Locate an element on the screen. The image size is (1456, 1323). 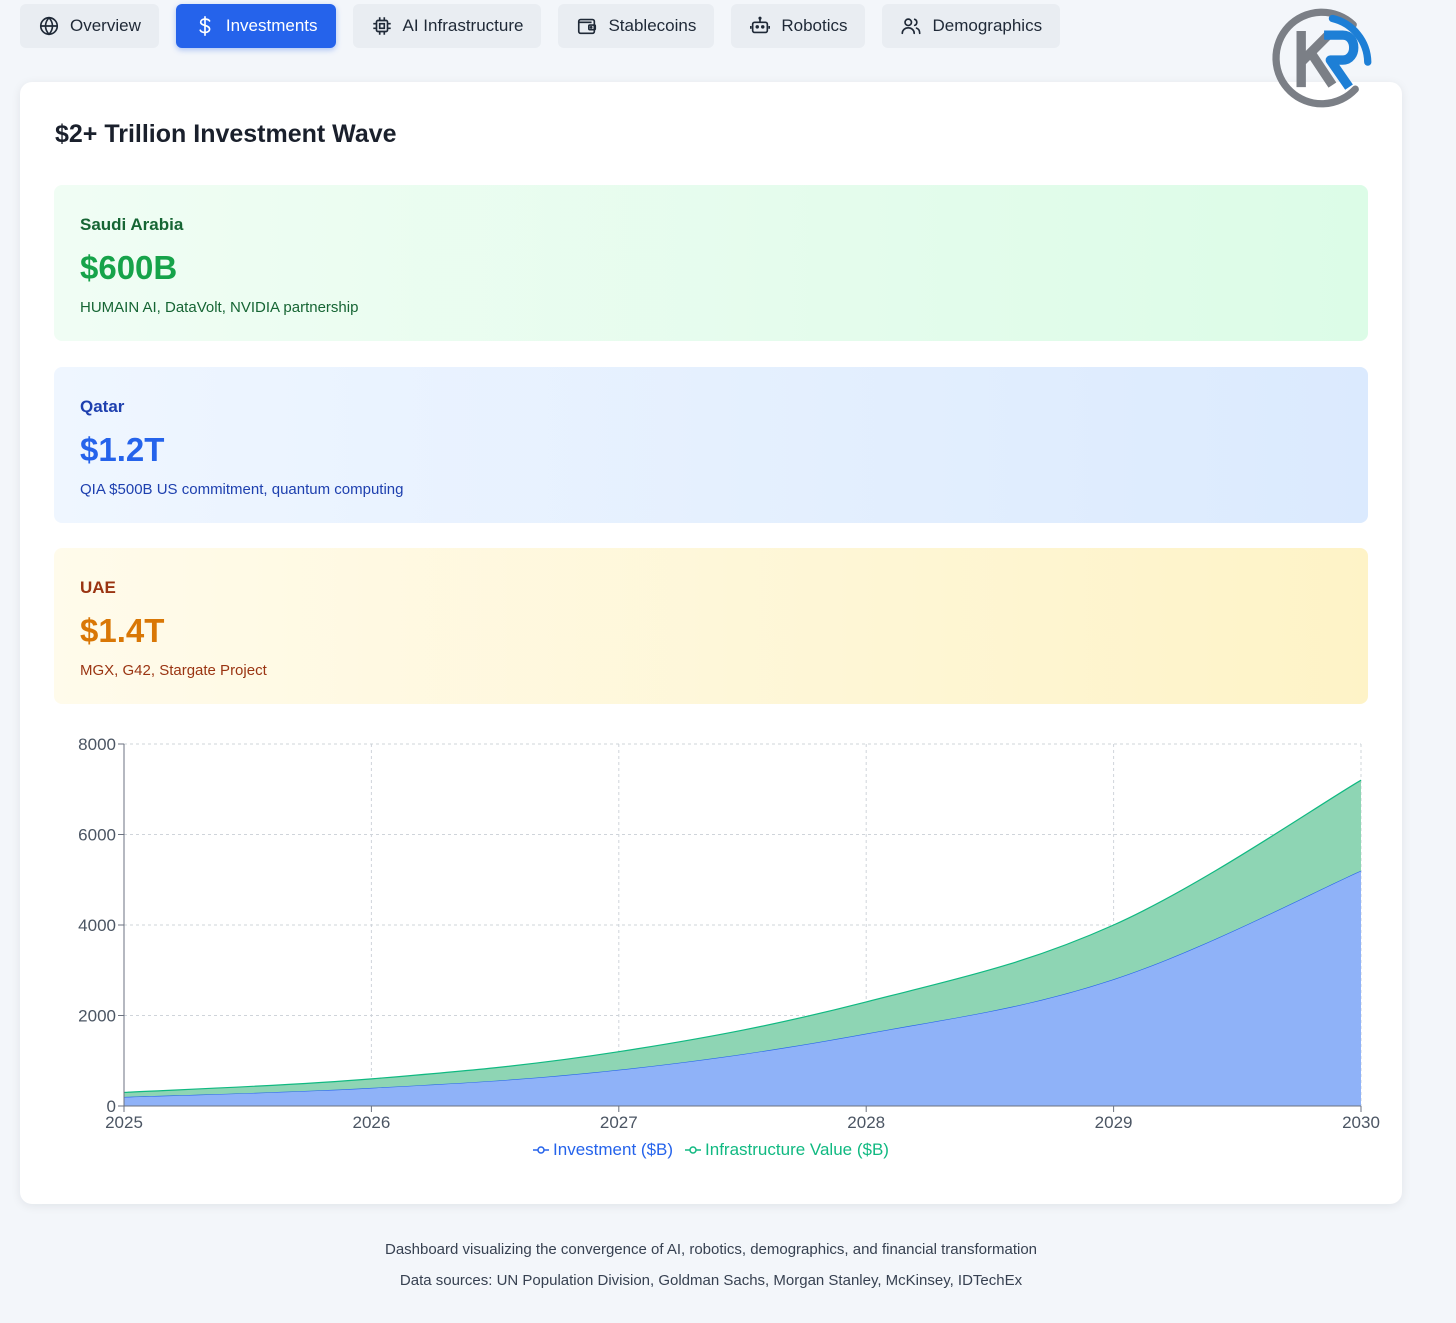
x-tick-label: 2026 is located at coordinates (371, 1122).